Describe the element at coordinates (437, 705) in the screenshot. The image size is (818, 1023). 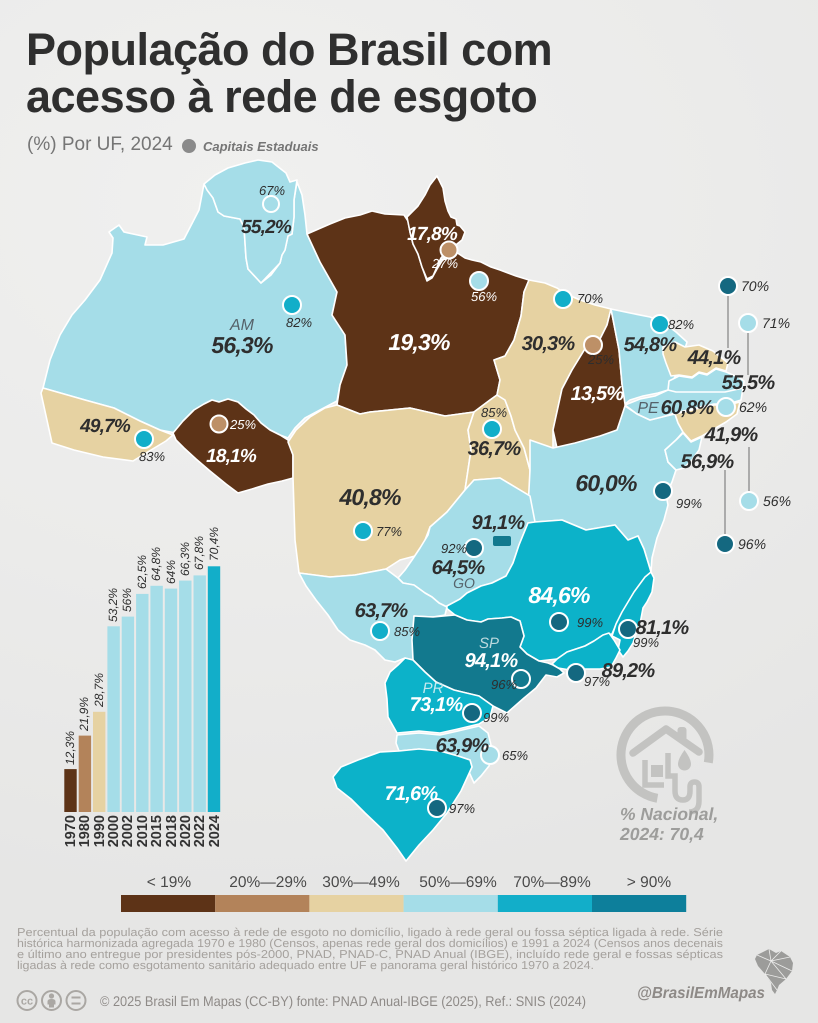
I see `svg-text: 73,1%` at that location.